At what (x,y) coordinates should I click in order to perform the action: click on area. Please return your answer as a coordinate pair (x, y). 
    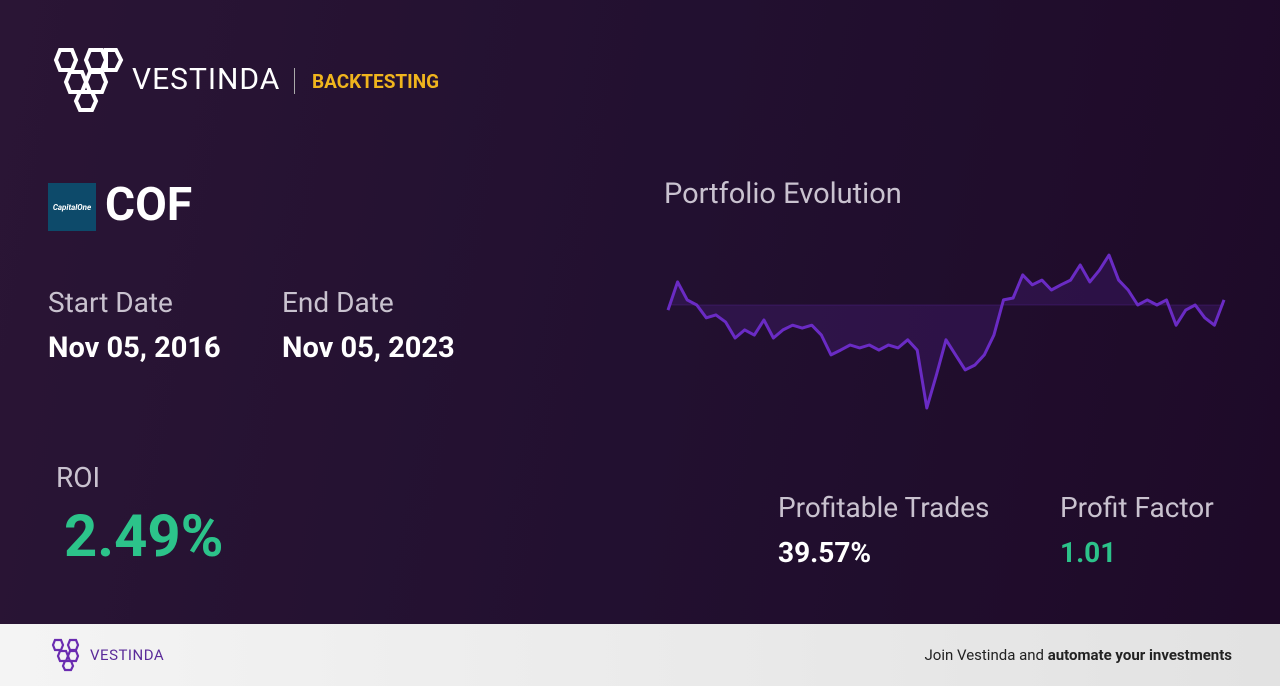
    Looking at the image, I should click on (946, 331).